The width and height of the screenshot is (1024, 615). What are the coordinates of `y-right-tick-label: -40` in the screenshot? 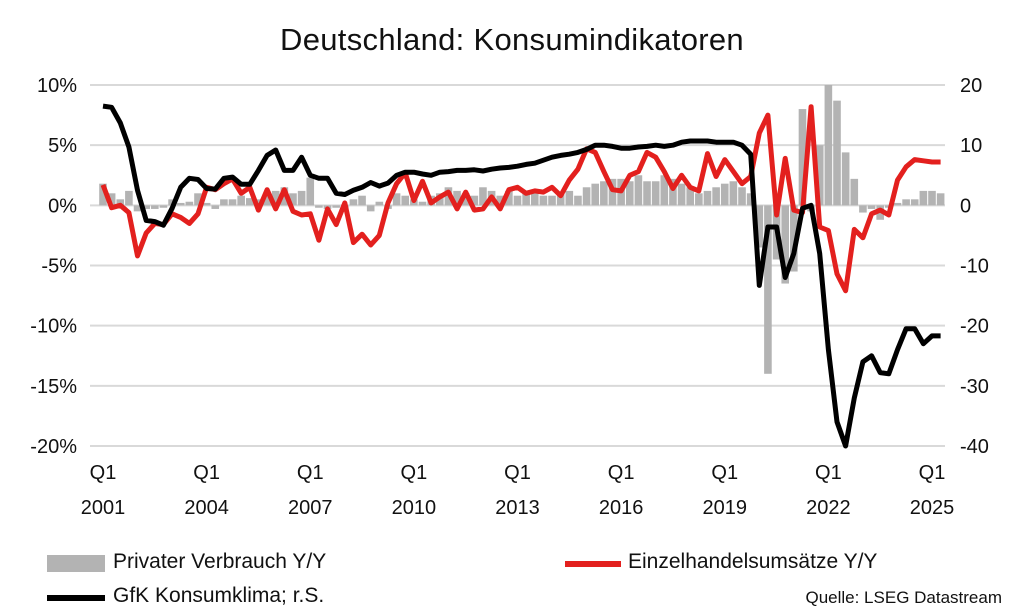 It's located at (974, 447).